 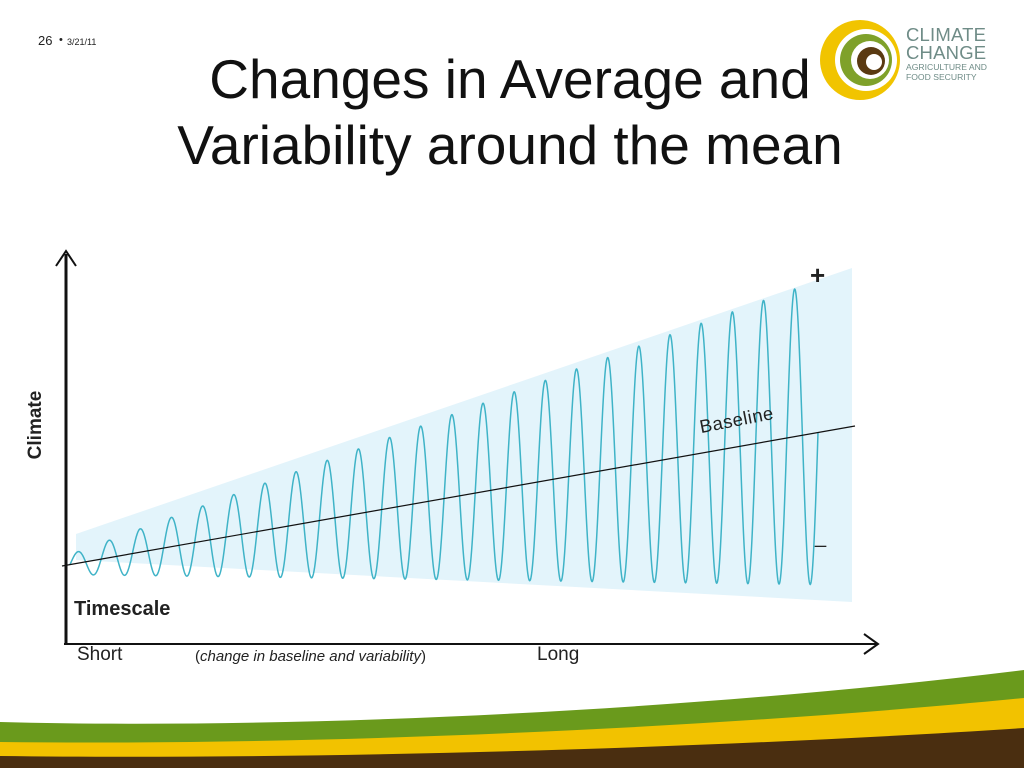 I want to click on logo-line-2: CHANGE, so click(x=946, y=52).